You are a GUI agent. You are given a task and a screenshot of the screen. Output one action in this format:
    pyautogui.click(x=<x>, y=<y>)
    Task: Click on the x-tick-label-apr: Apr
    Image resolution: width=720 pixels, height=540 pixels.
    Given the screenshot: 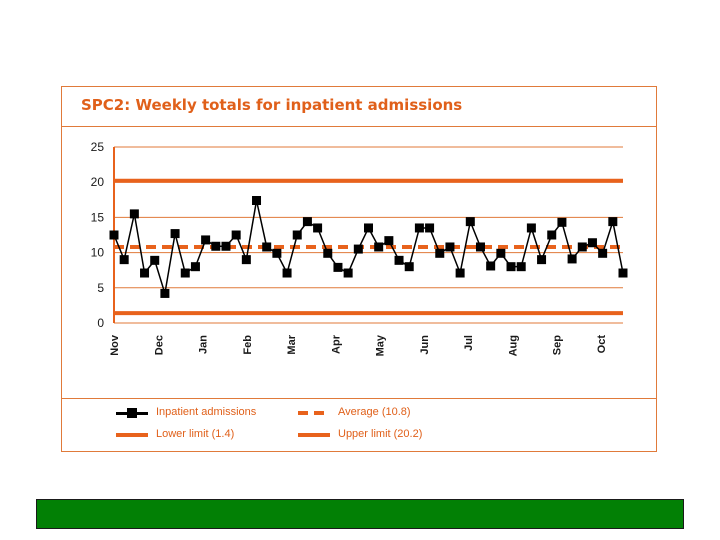 What is the action you would take?
    pyautogui.click(x=336, y=344)
    